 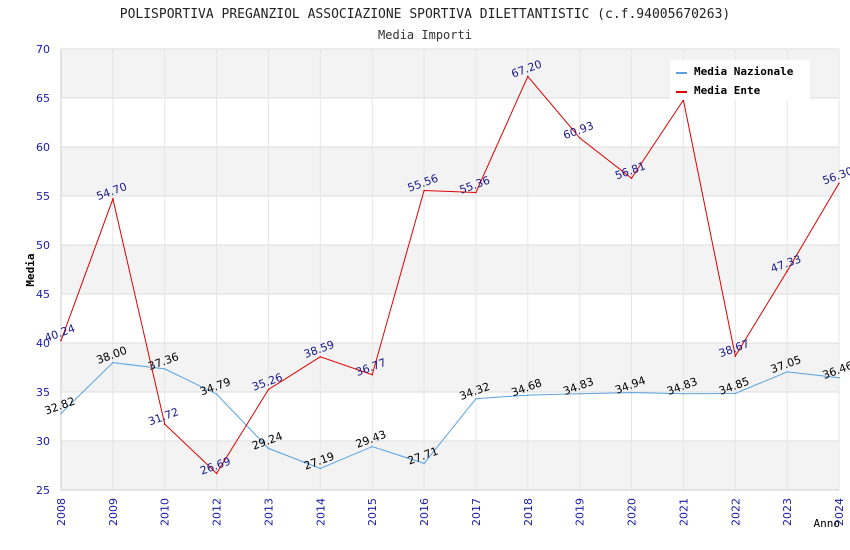 I want to click on legend: Media Nazionale Media Ente, so click(x=740, y=80).